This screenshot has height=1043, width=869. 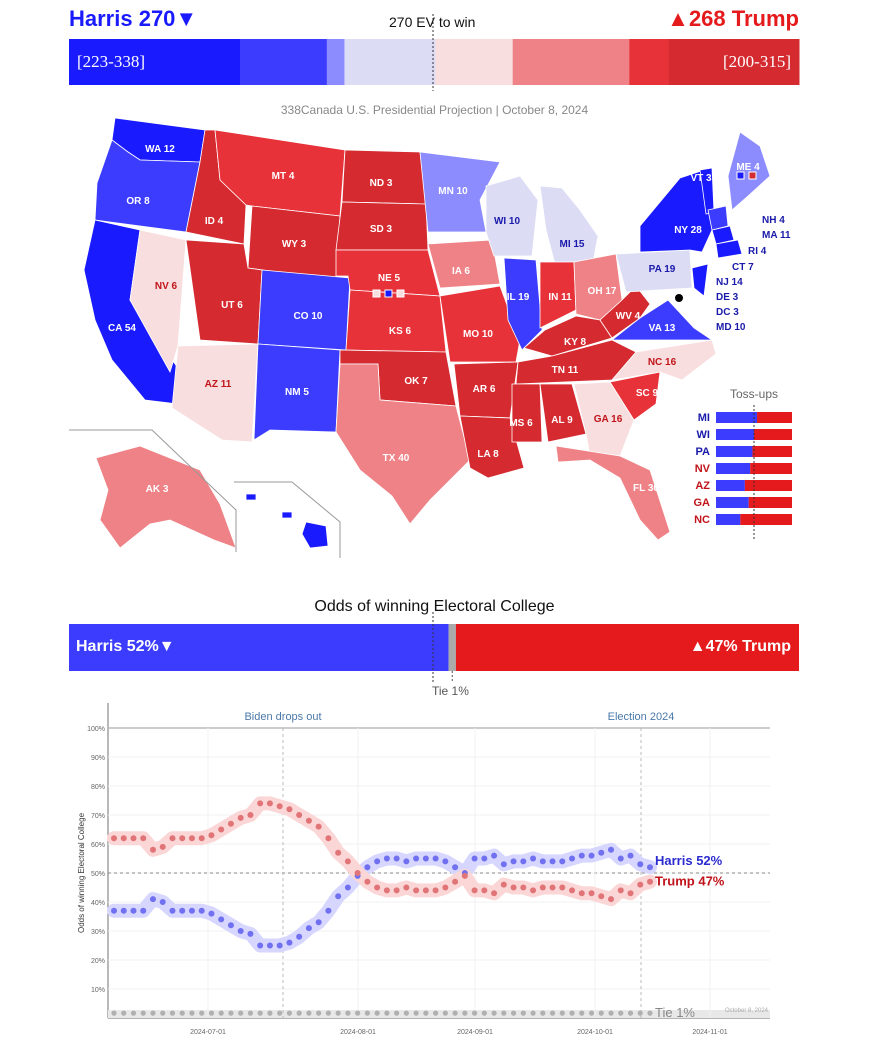 What do you see at coordinates (702, 486) in the screenshot?
I see `tossup-state-az: AZ` at bounding box center [702, 486].